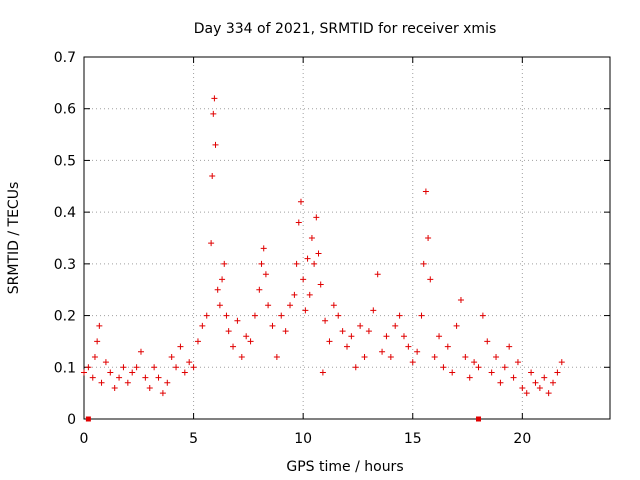 The height and width of the screenshot is (480, 640). I want to click on y-tick-label: 0.5, so click(65, 161).